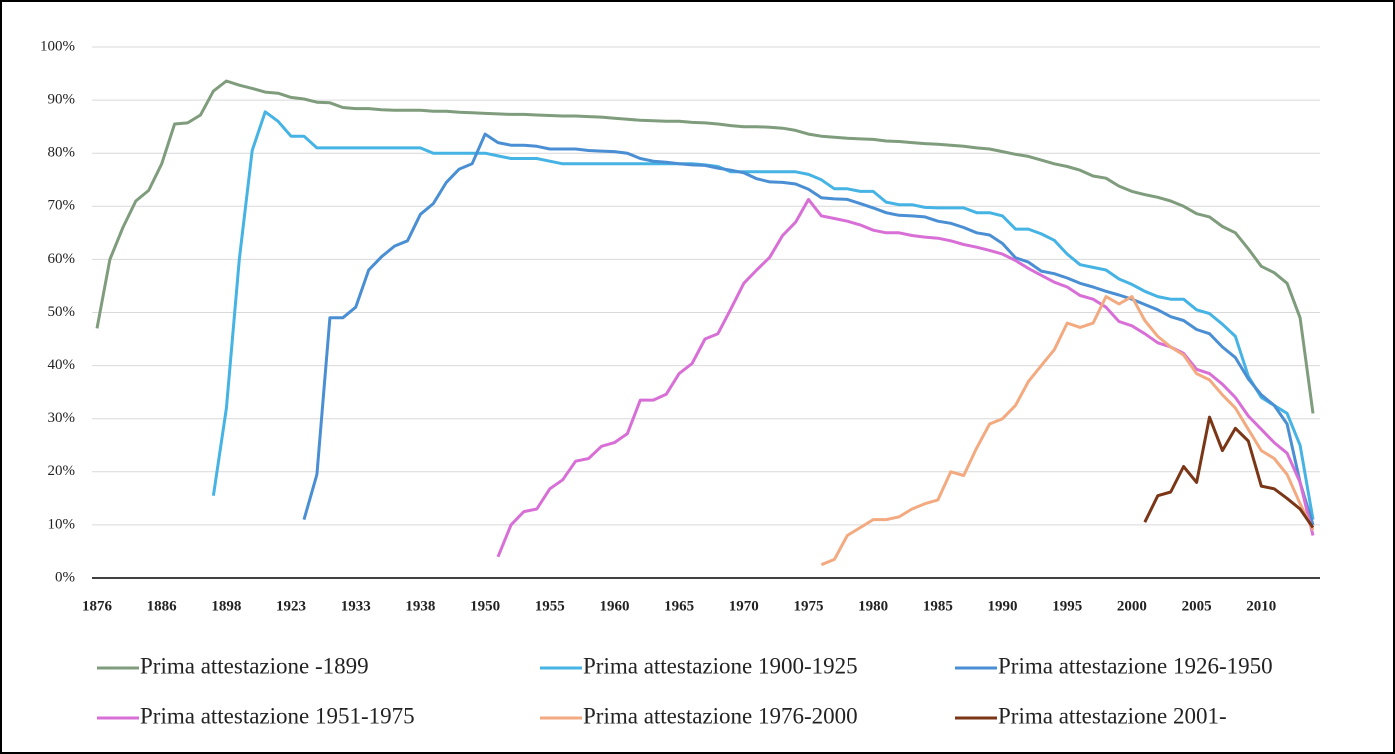 This screenshot has height=754, width=1395. What do you see at coordinates (356, 606) in the screenshot?
I see `x-tick-label: 1933` at bounding box center [356, 606].